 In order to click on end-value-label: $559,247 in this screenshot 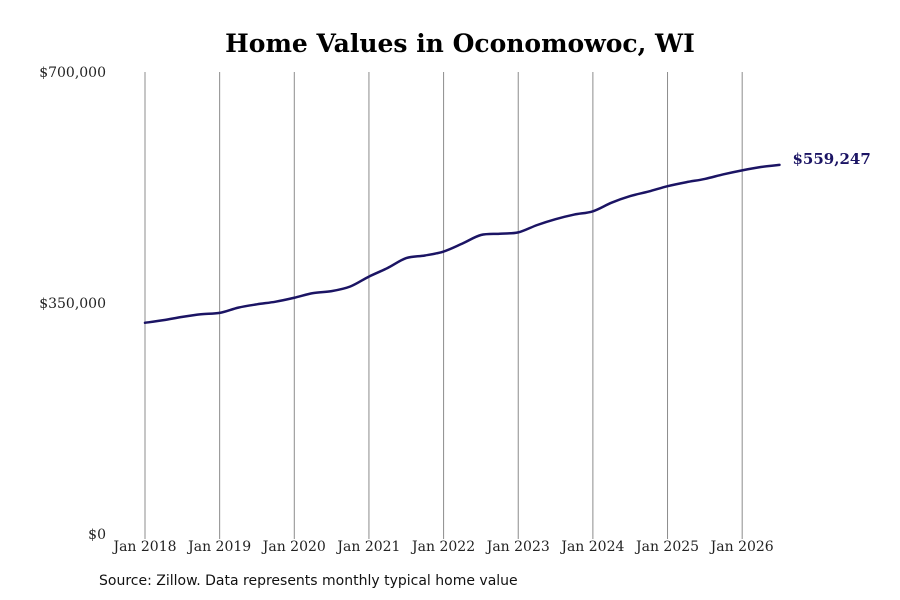, I will do `click(832, 159)`.